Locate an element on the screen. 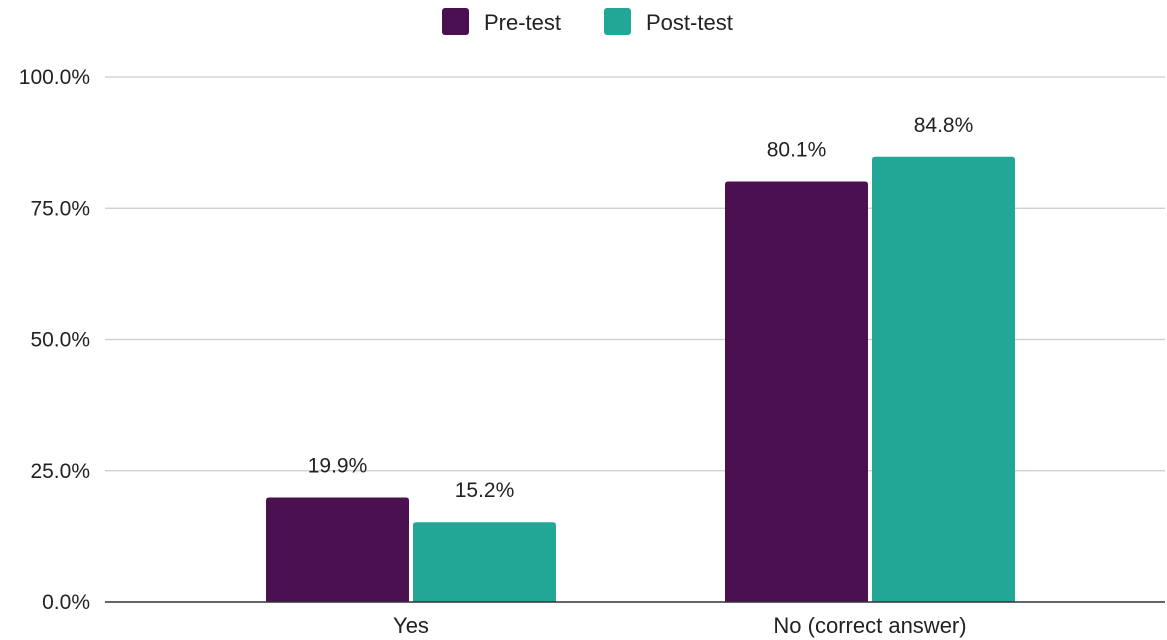 The image size is (1167, 640). data-label: 19.9% is located at coordinates (338, 466).